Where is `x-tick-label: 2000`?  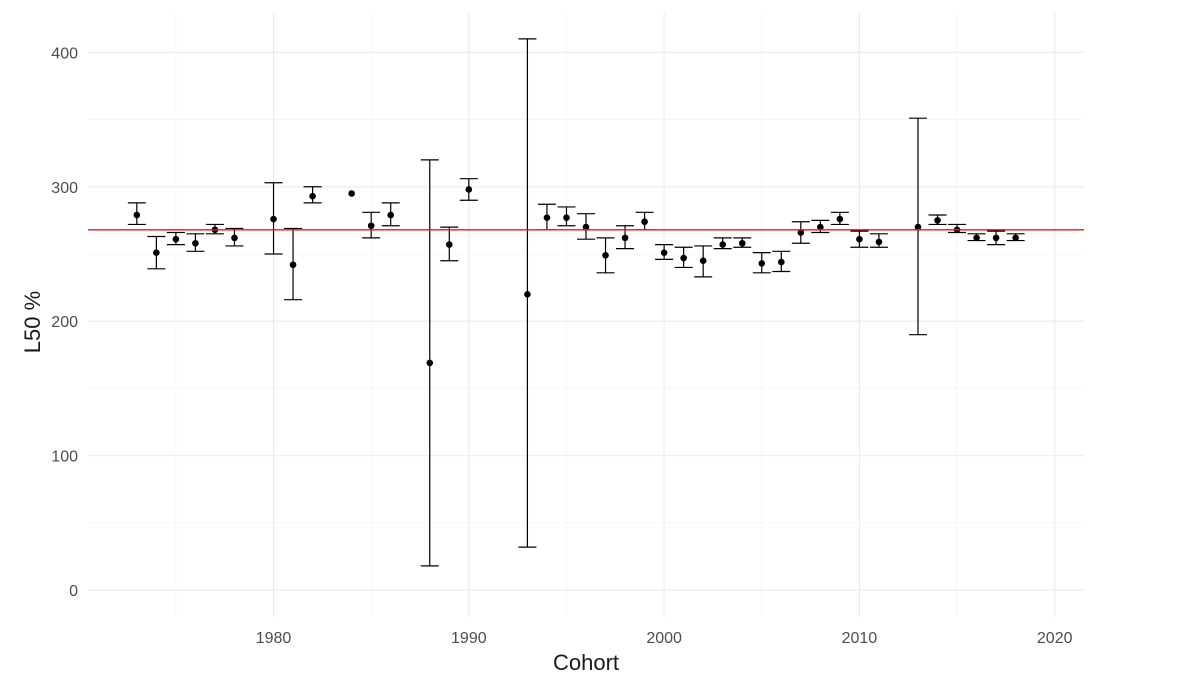 x-tick-label: 2000 is located at coordinates (664, 638).